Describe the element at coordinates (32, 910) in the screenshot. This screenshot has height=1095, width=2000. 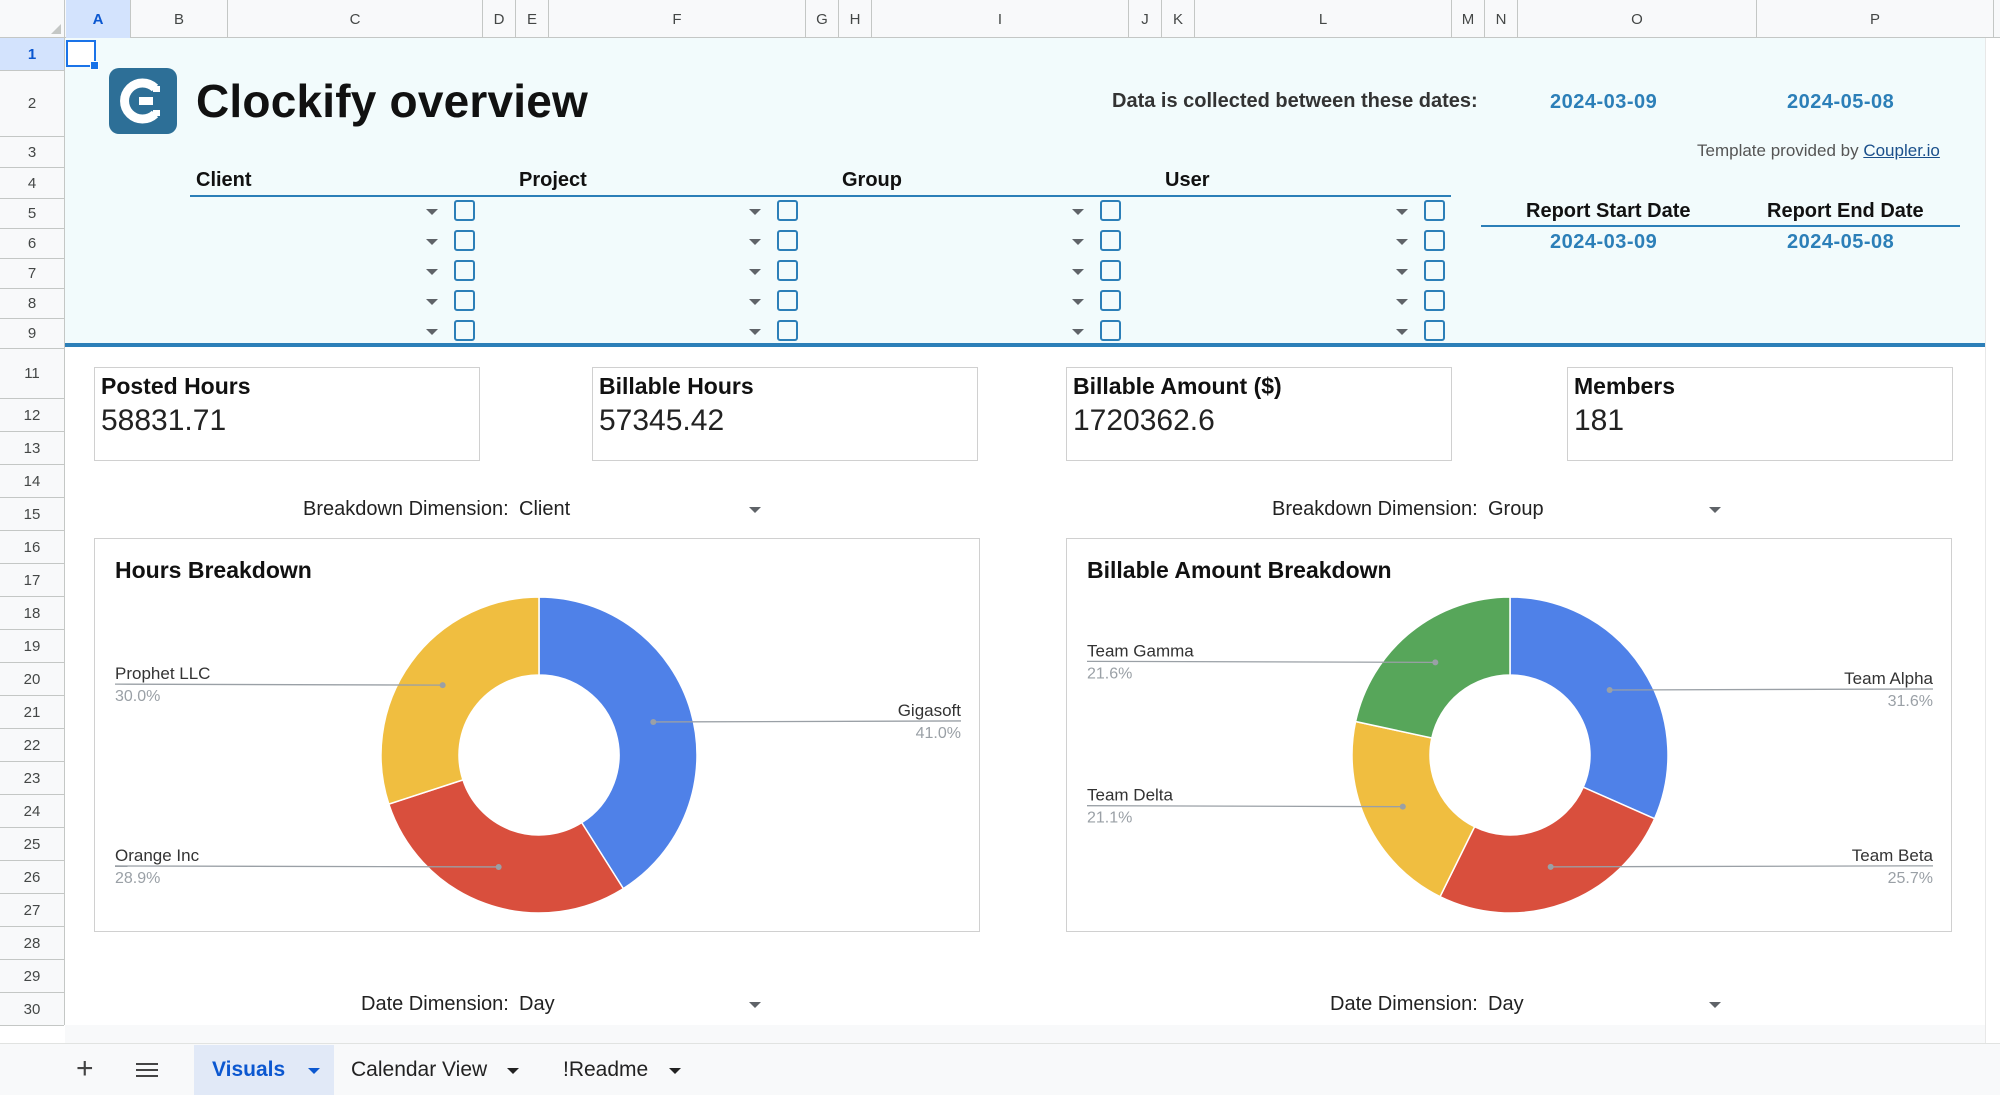
I see `row-header-27: 27` at that location.